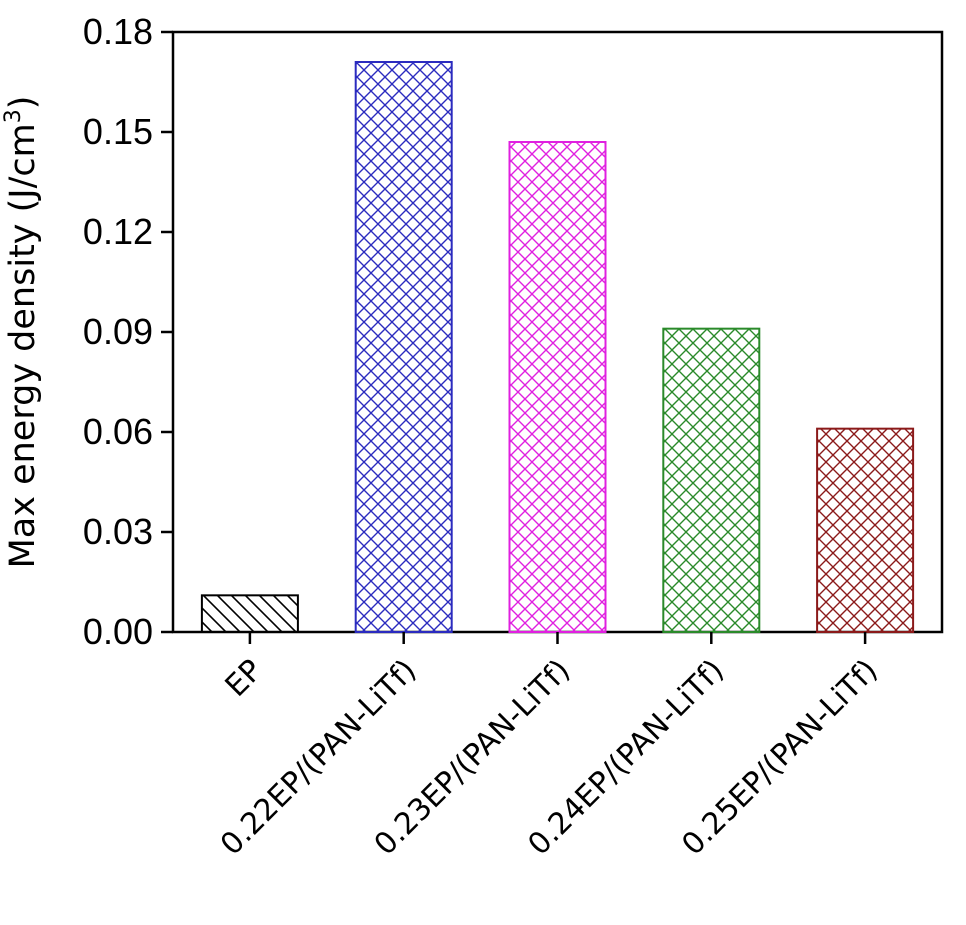  What do you see at coordinates (118, 531) in the screenshot?
I see `y-tick-label: 0.03` at bounding box center [118, 531].